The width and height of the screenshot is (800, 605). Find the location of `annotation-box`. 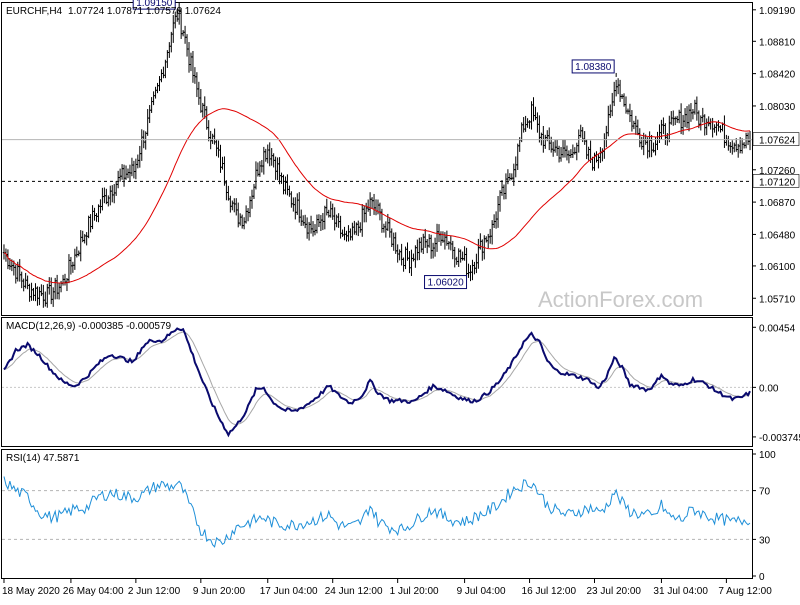

annotation-box is located at coordinates (446, 282).